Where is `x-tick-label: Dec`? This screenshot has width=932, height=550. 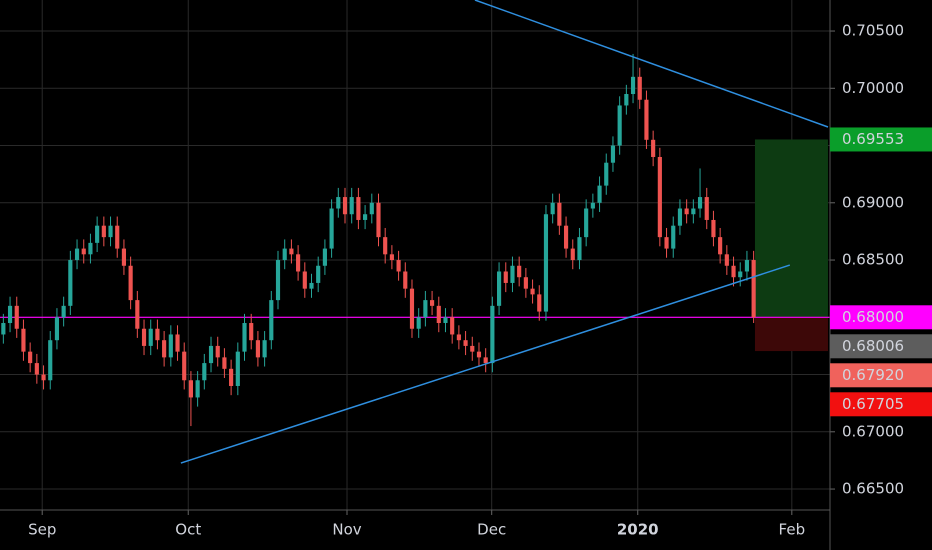
x-tick-label: Dec is located at coordinates (491, 530).